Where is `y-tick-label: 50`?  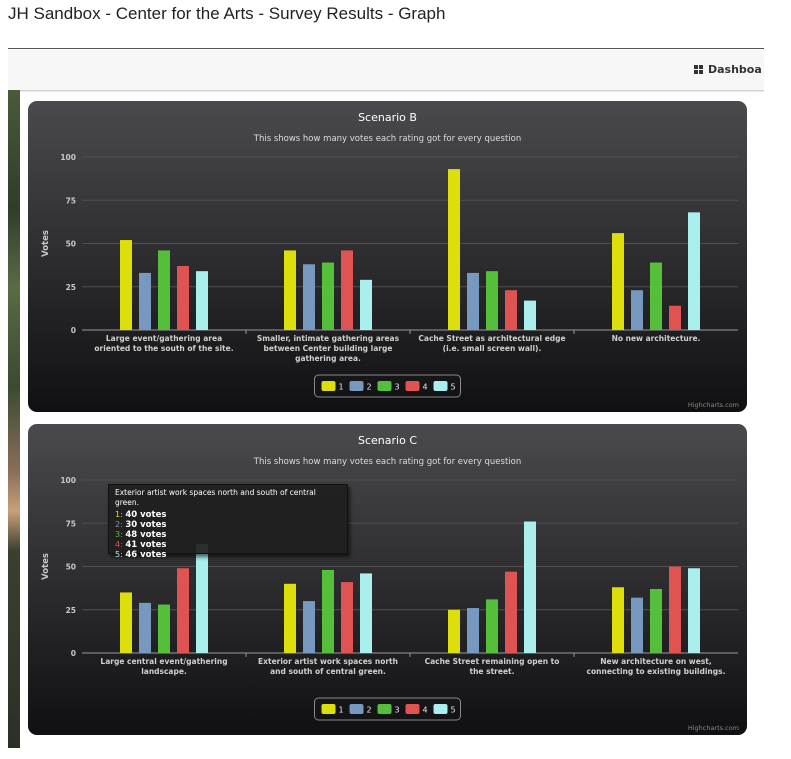 y-tick-label: 50 is located at coordinates (71, 244).